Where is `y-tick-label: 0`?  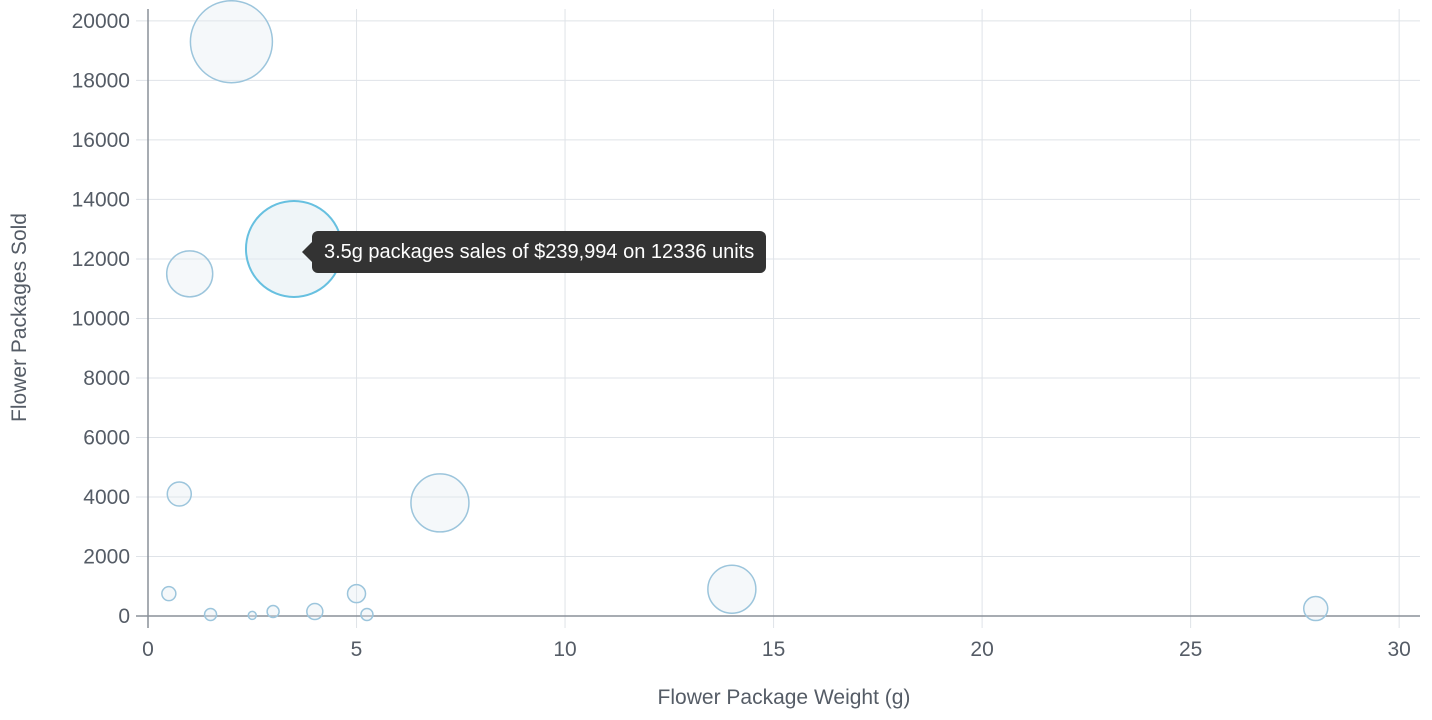 y-tick-label: 0 is located at coordinates (124, 616).